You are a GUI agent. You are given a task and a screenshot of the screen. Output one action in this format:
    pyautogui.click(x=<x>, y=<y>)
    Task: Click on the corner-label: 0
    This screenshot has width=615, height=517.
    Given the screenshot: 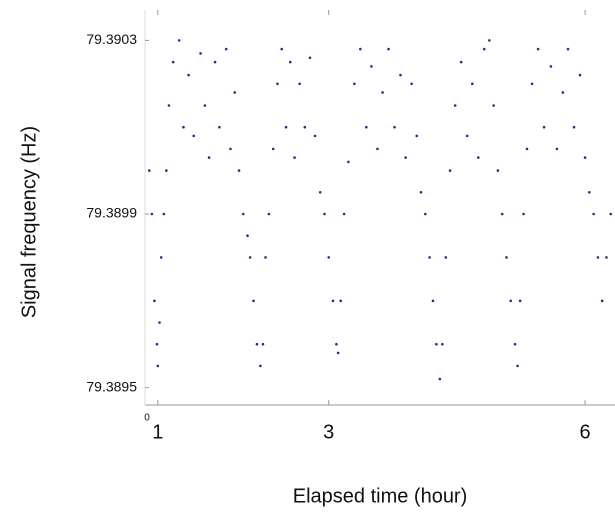 What is the action you would take?
    pyautogui.click(x=147, y=418)
    